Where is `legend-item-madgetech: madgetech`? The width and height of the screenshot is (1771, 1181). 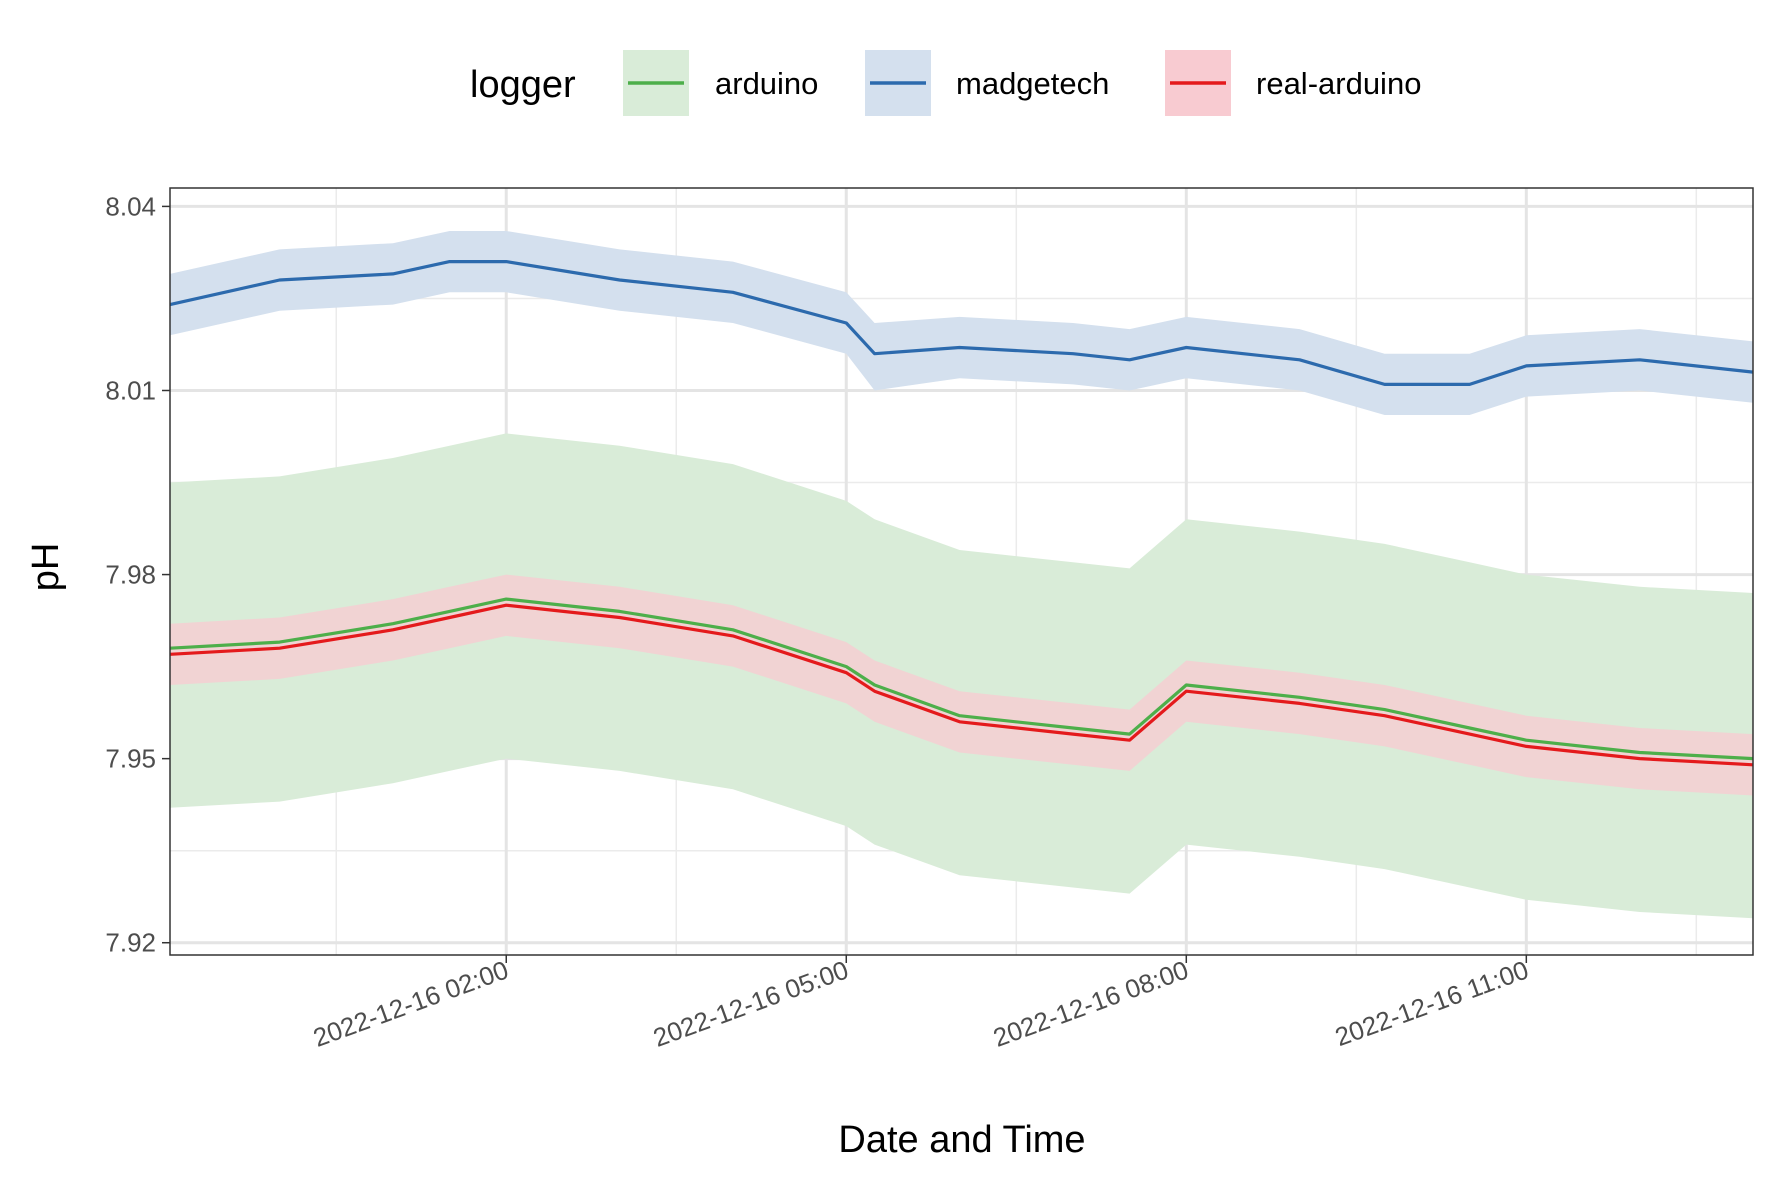 legend-item-madgetech: madgetech is located at coordinates (987, 83).